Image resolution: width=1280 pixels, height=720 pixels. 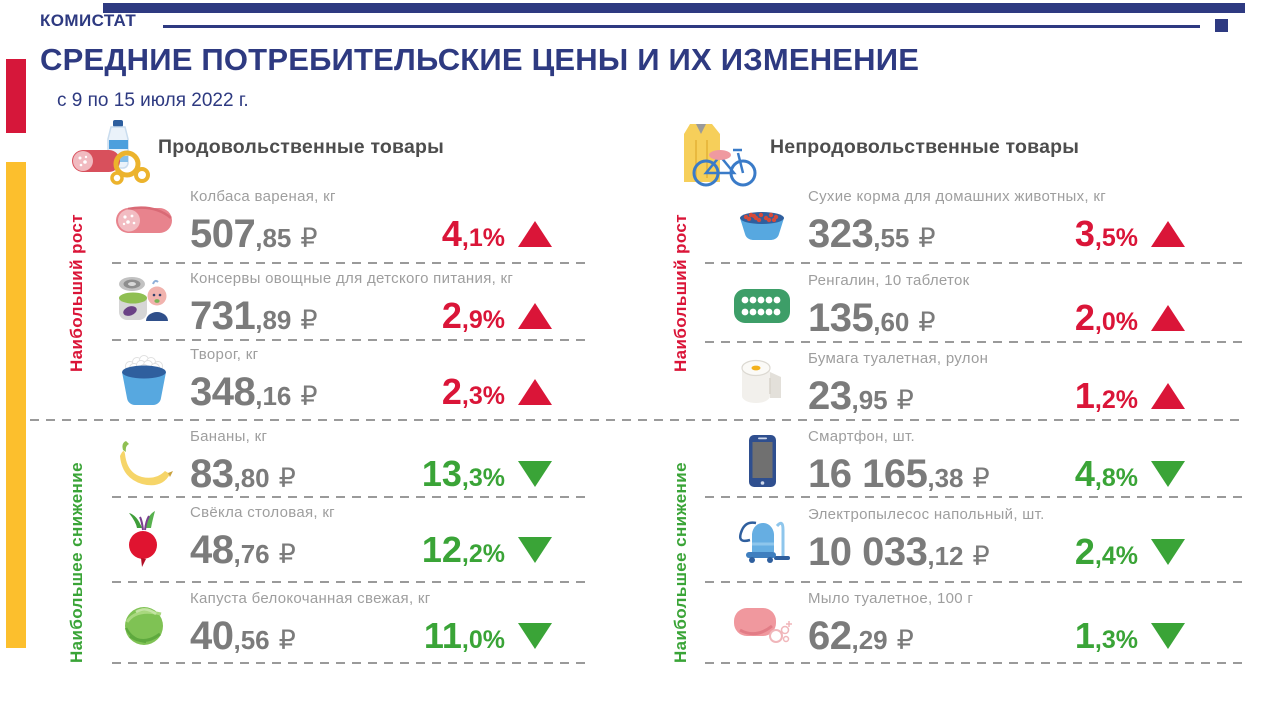 I want to click on price-change: 1,3%, so click(x=1130, y=636).